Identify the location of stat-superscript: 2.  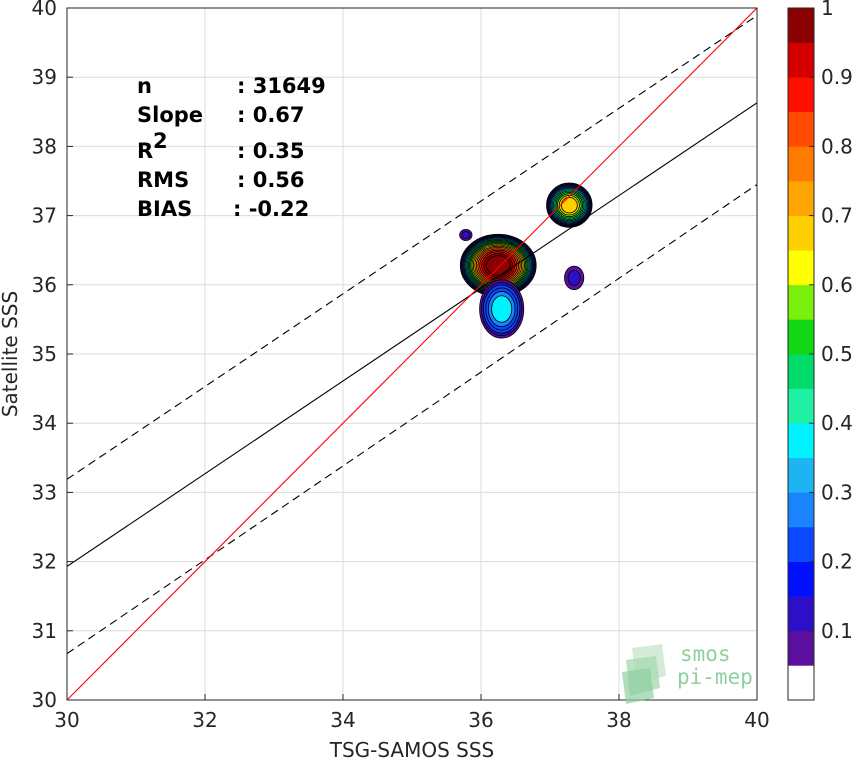
(160, 141).